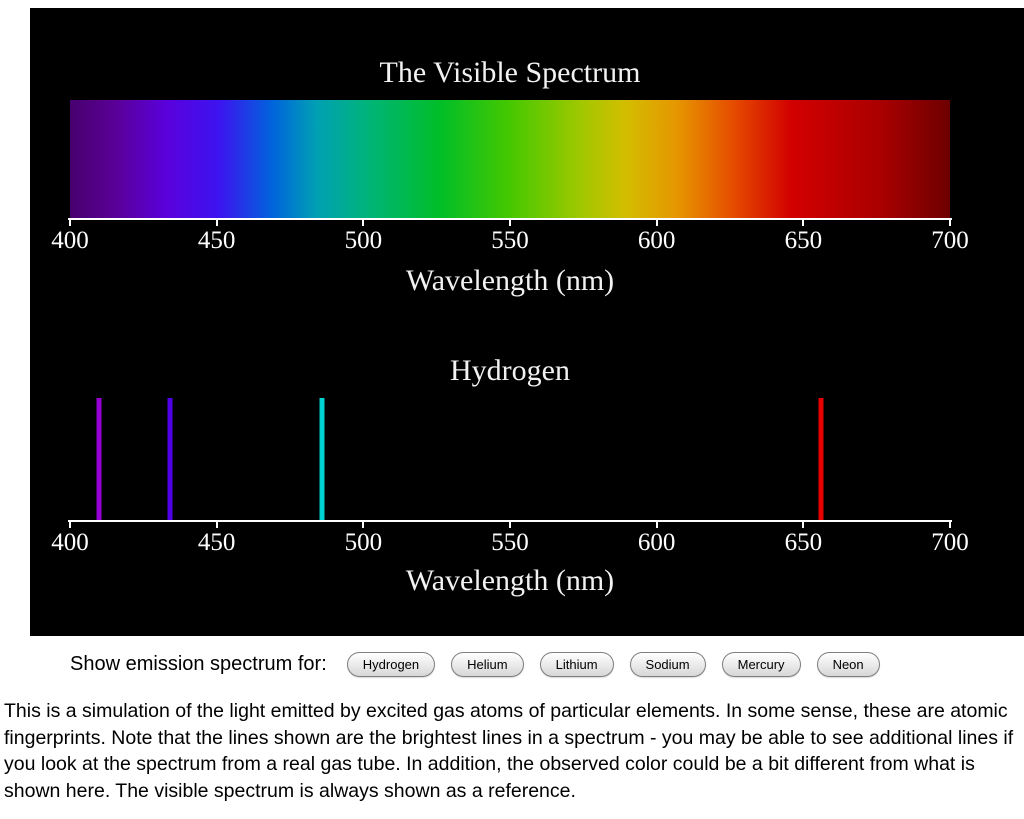  Describe the element at coordinates (322, 459) in the screenshot. I see `emission-line-486nm` at that location.